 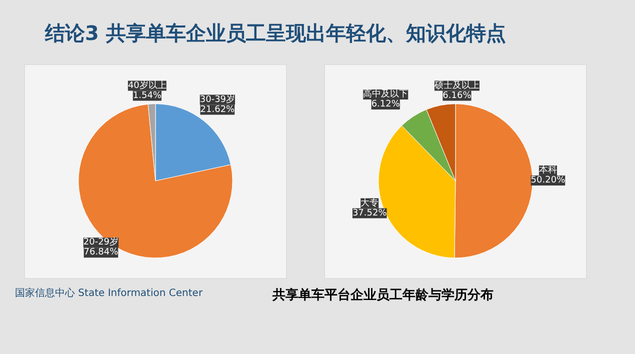 What do you see at coordinates (147, 85) in the screenshot?
I see `slice-label: 40岁以上` at bounding box center [147, 85].